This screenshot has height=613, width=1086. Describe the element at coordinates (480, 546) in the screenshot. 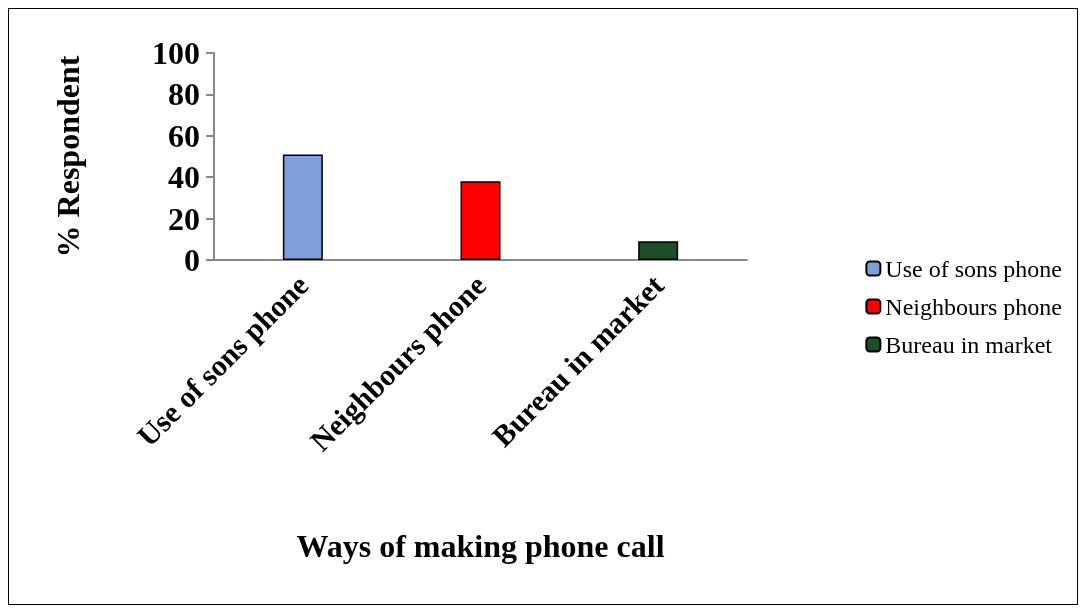

I see `x-axis-title: Ways of making phone call` at that location.